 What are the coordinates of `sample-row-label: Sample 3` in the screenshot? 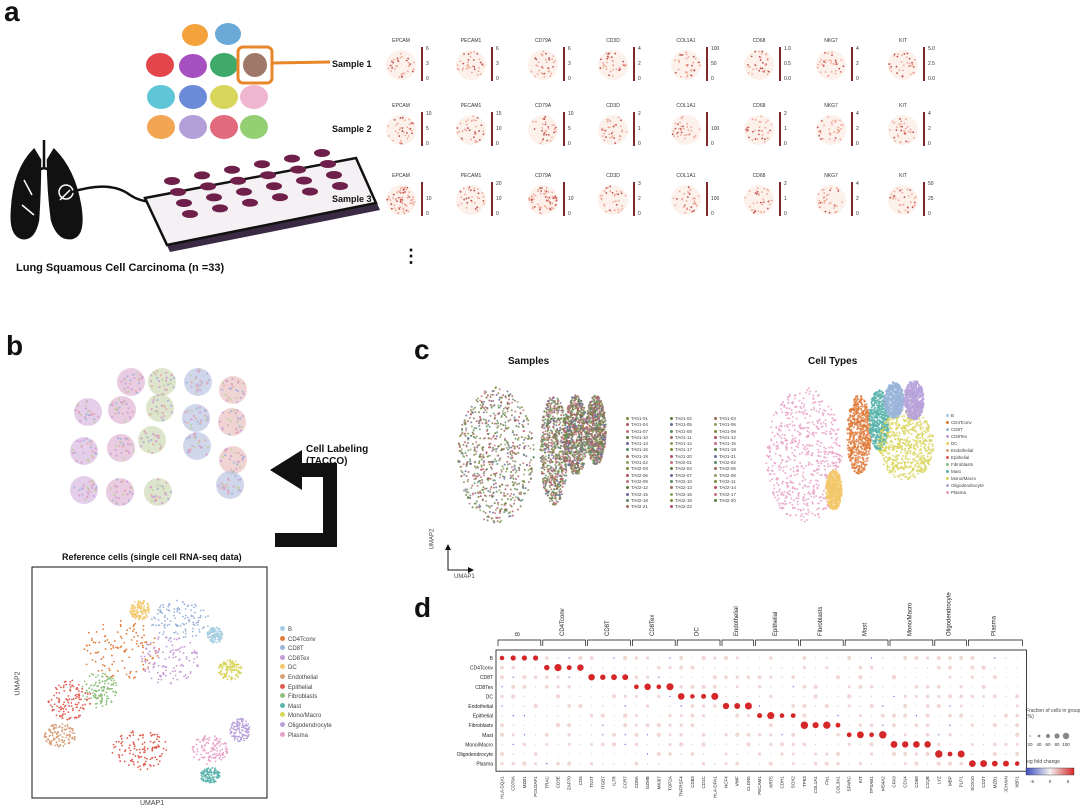 It's located at (352, 199).